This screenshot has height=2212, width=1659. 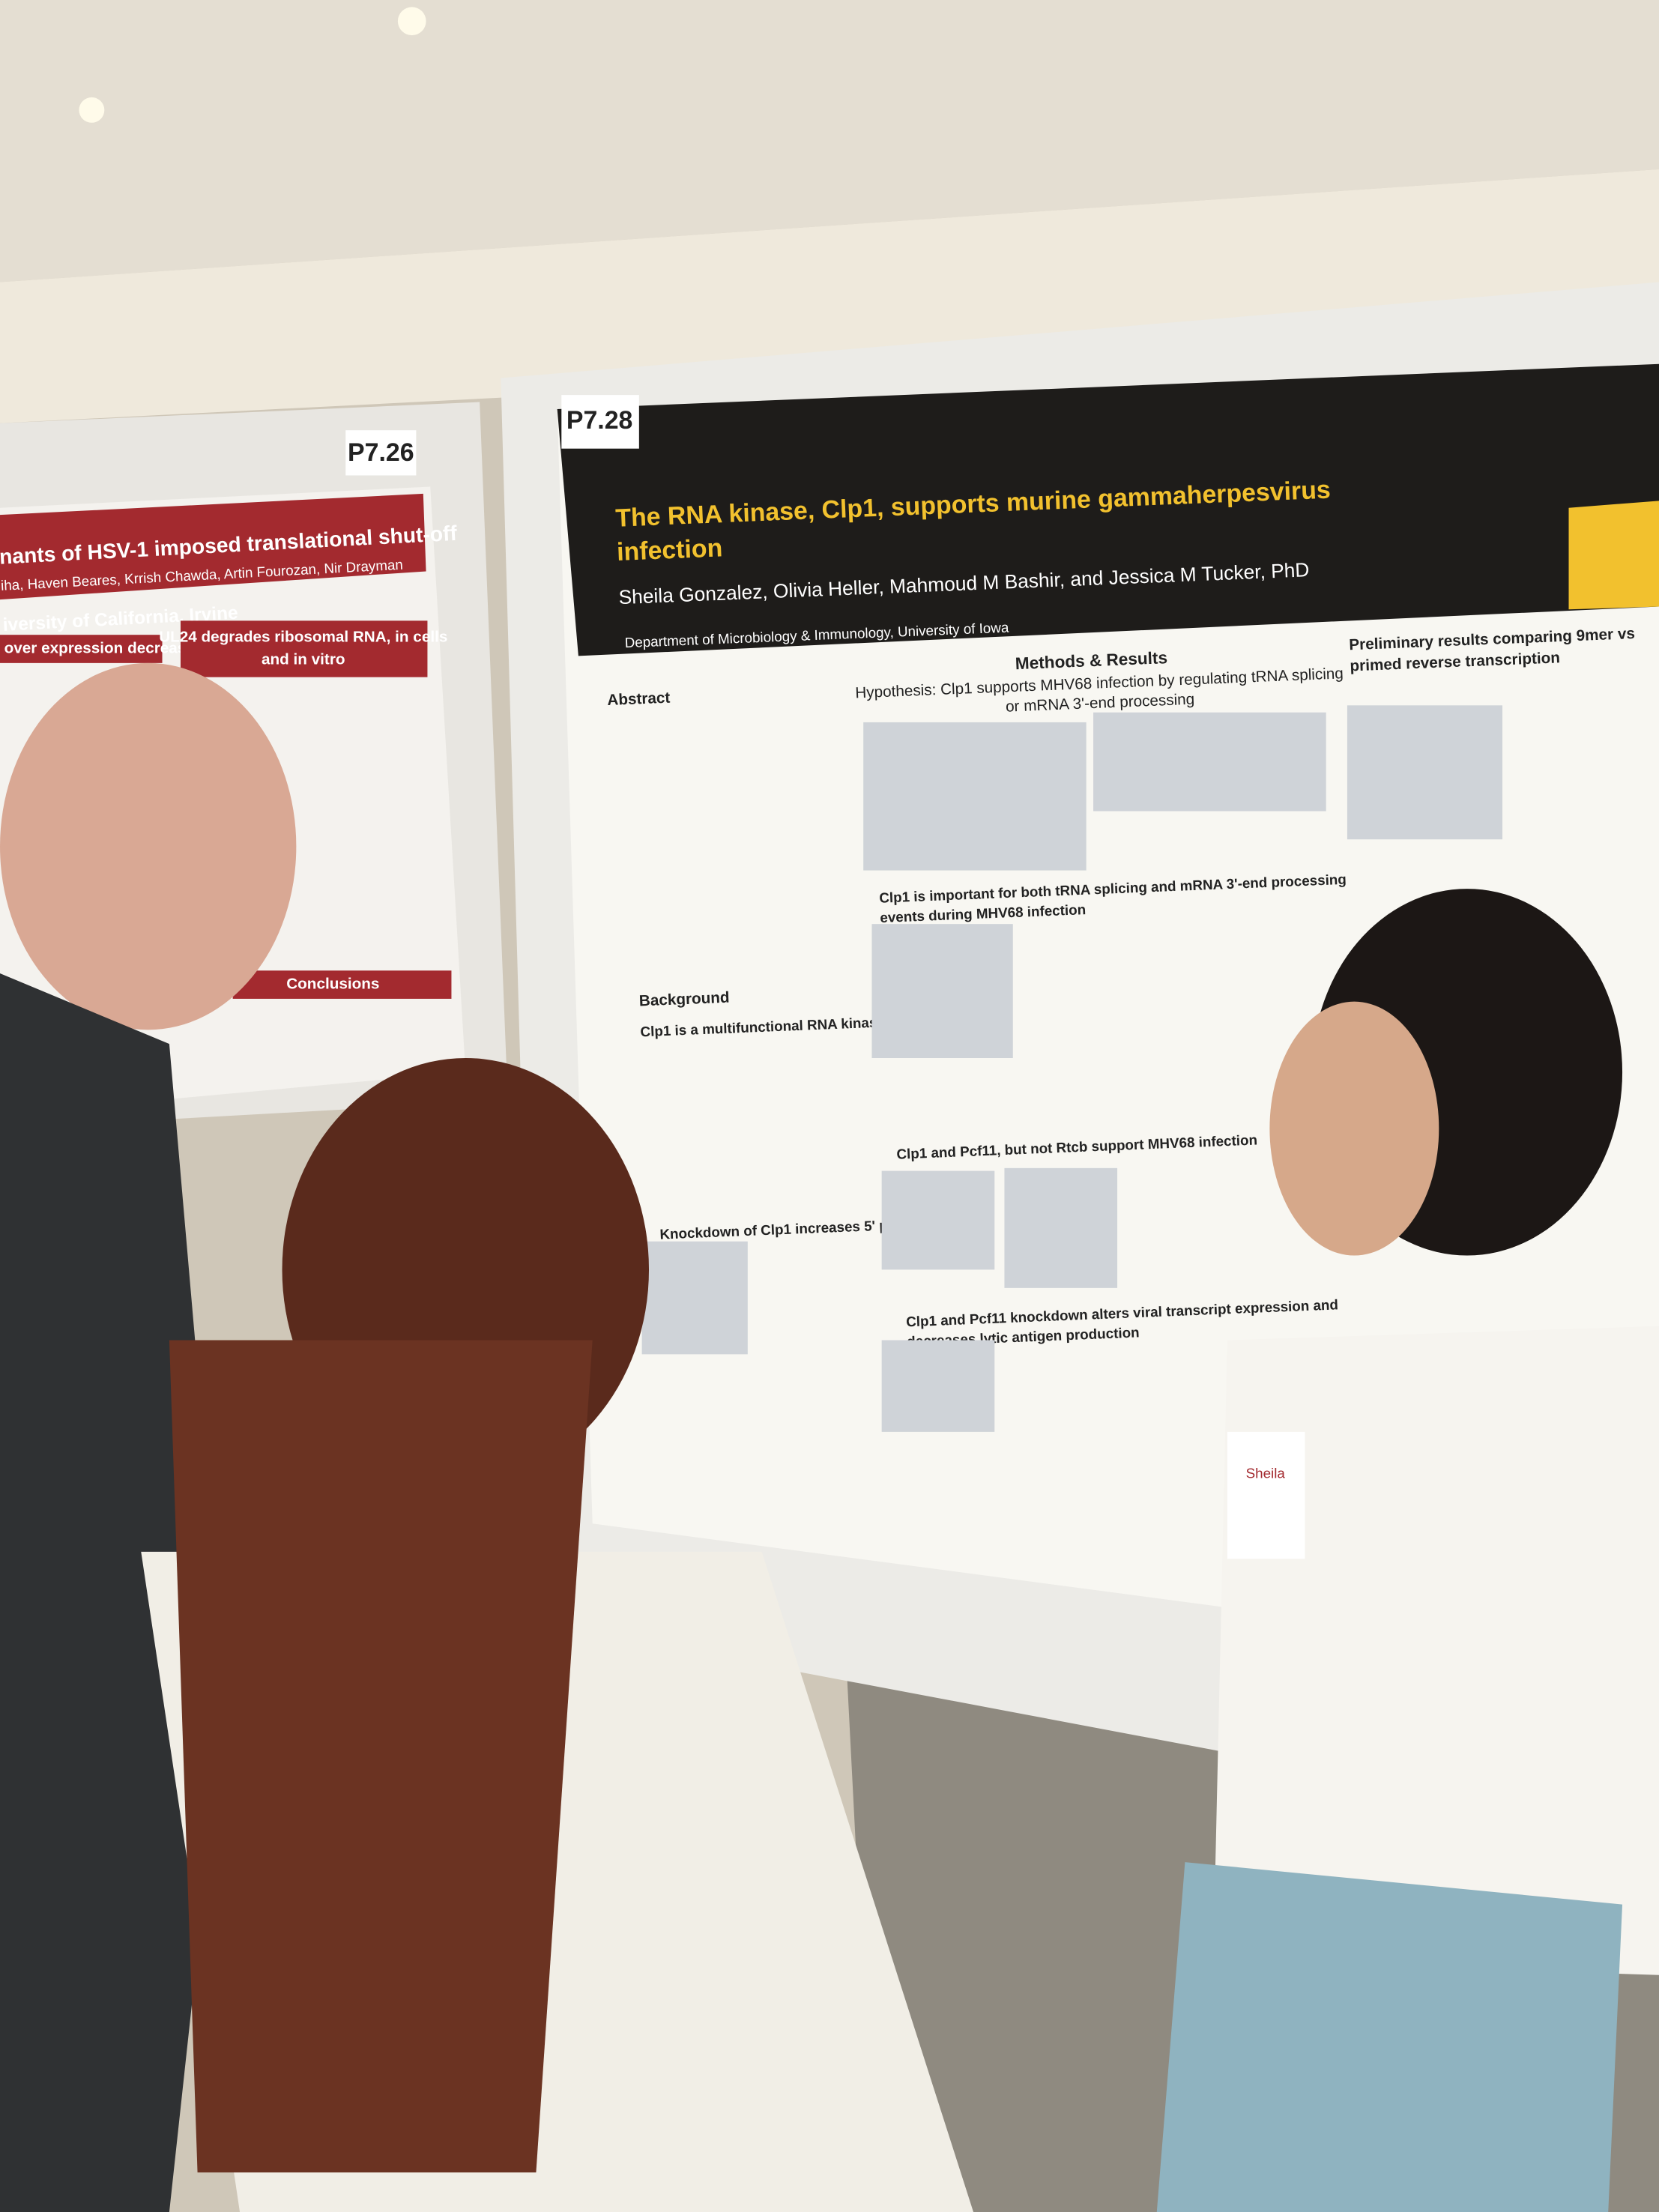 I want to click on left-section: over expression decreases, so click(x=104, y=647).